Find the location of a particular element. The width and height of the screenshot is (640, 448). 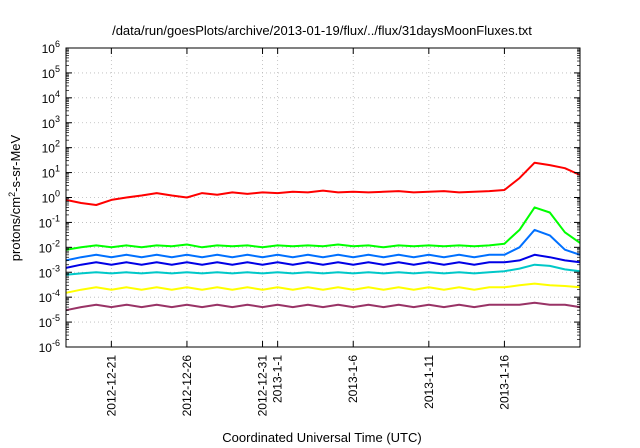

x-tick-label: 2013-1-16 is located at coordinates (504, 382).